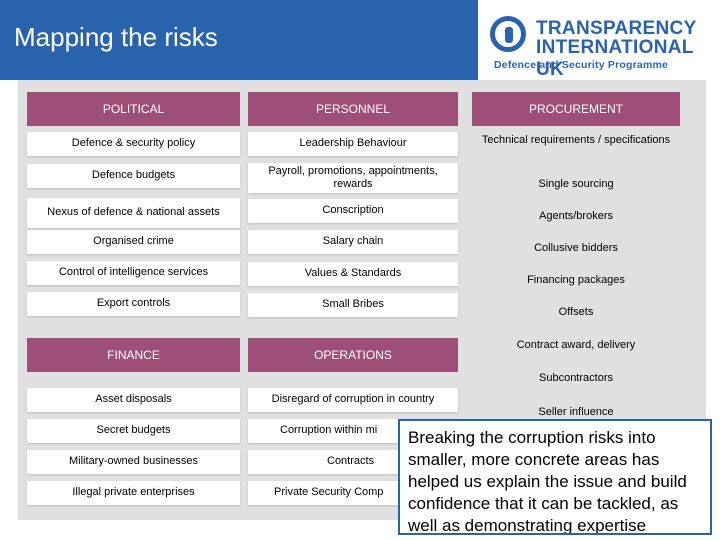 This screenshot has width=720, height=540. Describe the element at coordinates (133, 176) in the screenshot. I see `political-item: Defence budgets` at that location.